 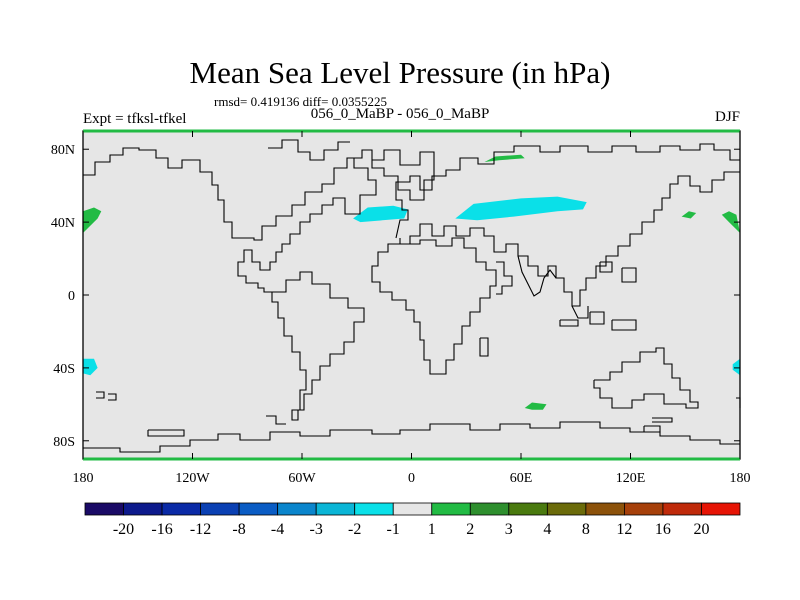 I want to click on x-tick-label-6: 180, so click(x=740, y=478).